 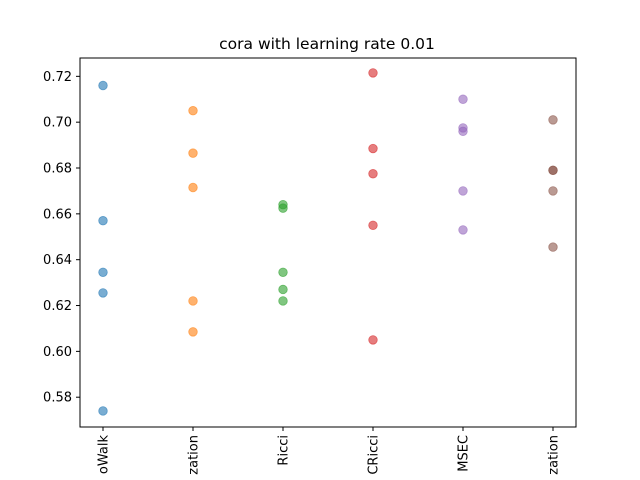 What do you see at coordinates (284, 450) in the screenshot?
I see `x-tick-label: Ricci` at bounding box center [284, 450].